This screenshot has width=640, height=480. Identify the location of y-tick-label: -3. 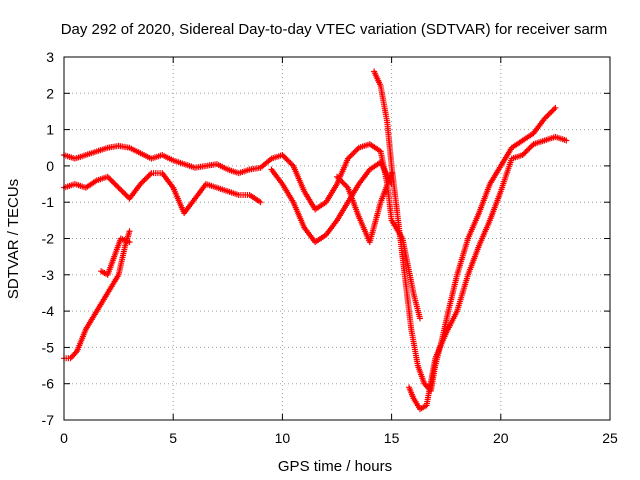
(48, 275).